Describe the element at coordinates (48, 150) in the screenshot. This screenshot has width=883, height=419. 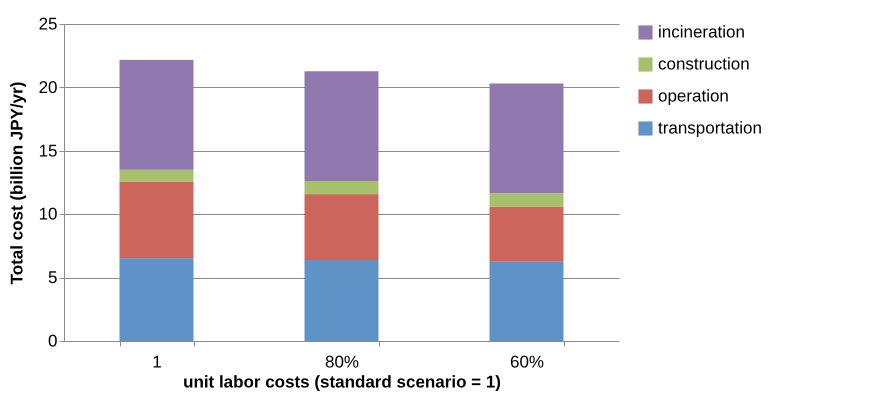
I see `y-tick-label: 15` at that location.